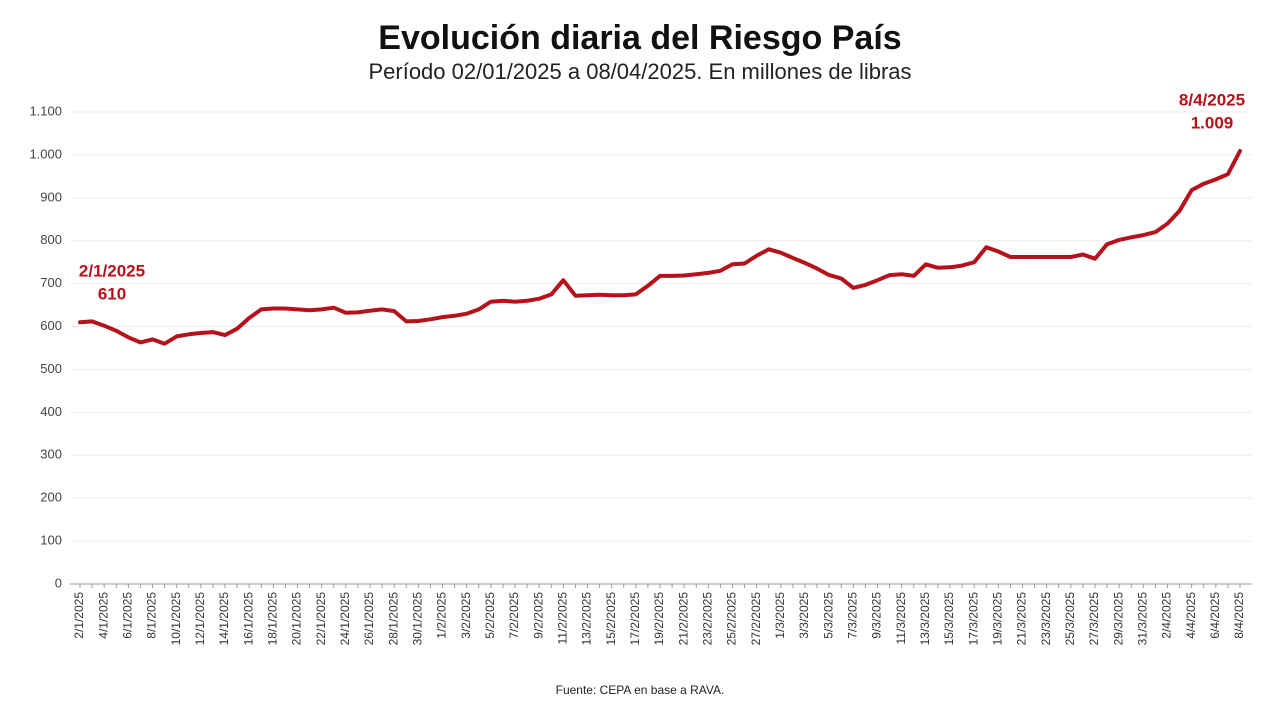 The height and width of the screenshot is (720, 1280). What do you see at coordinates (51, 497) in the screenshot?
I see `y-tick-label: 200` at bounding box center [51, 497].